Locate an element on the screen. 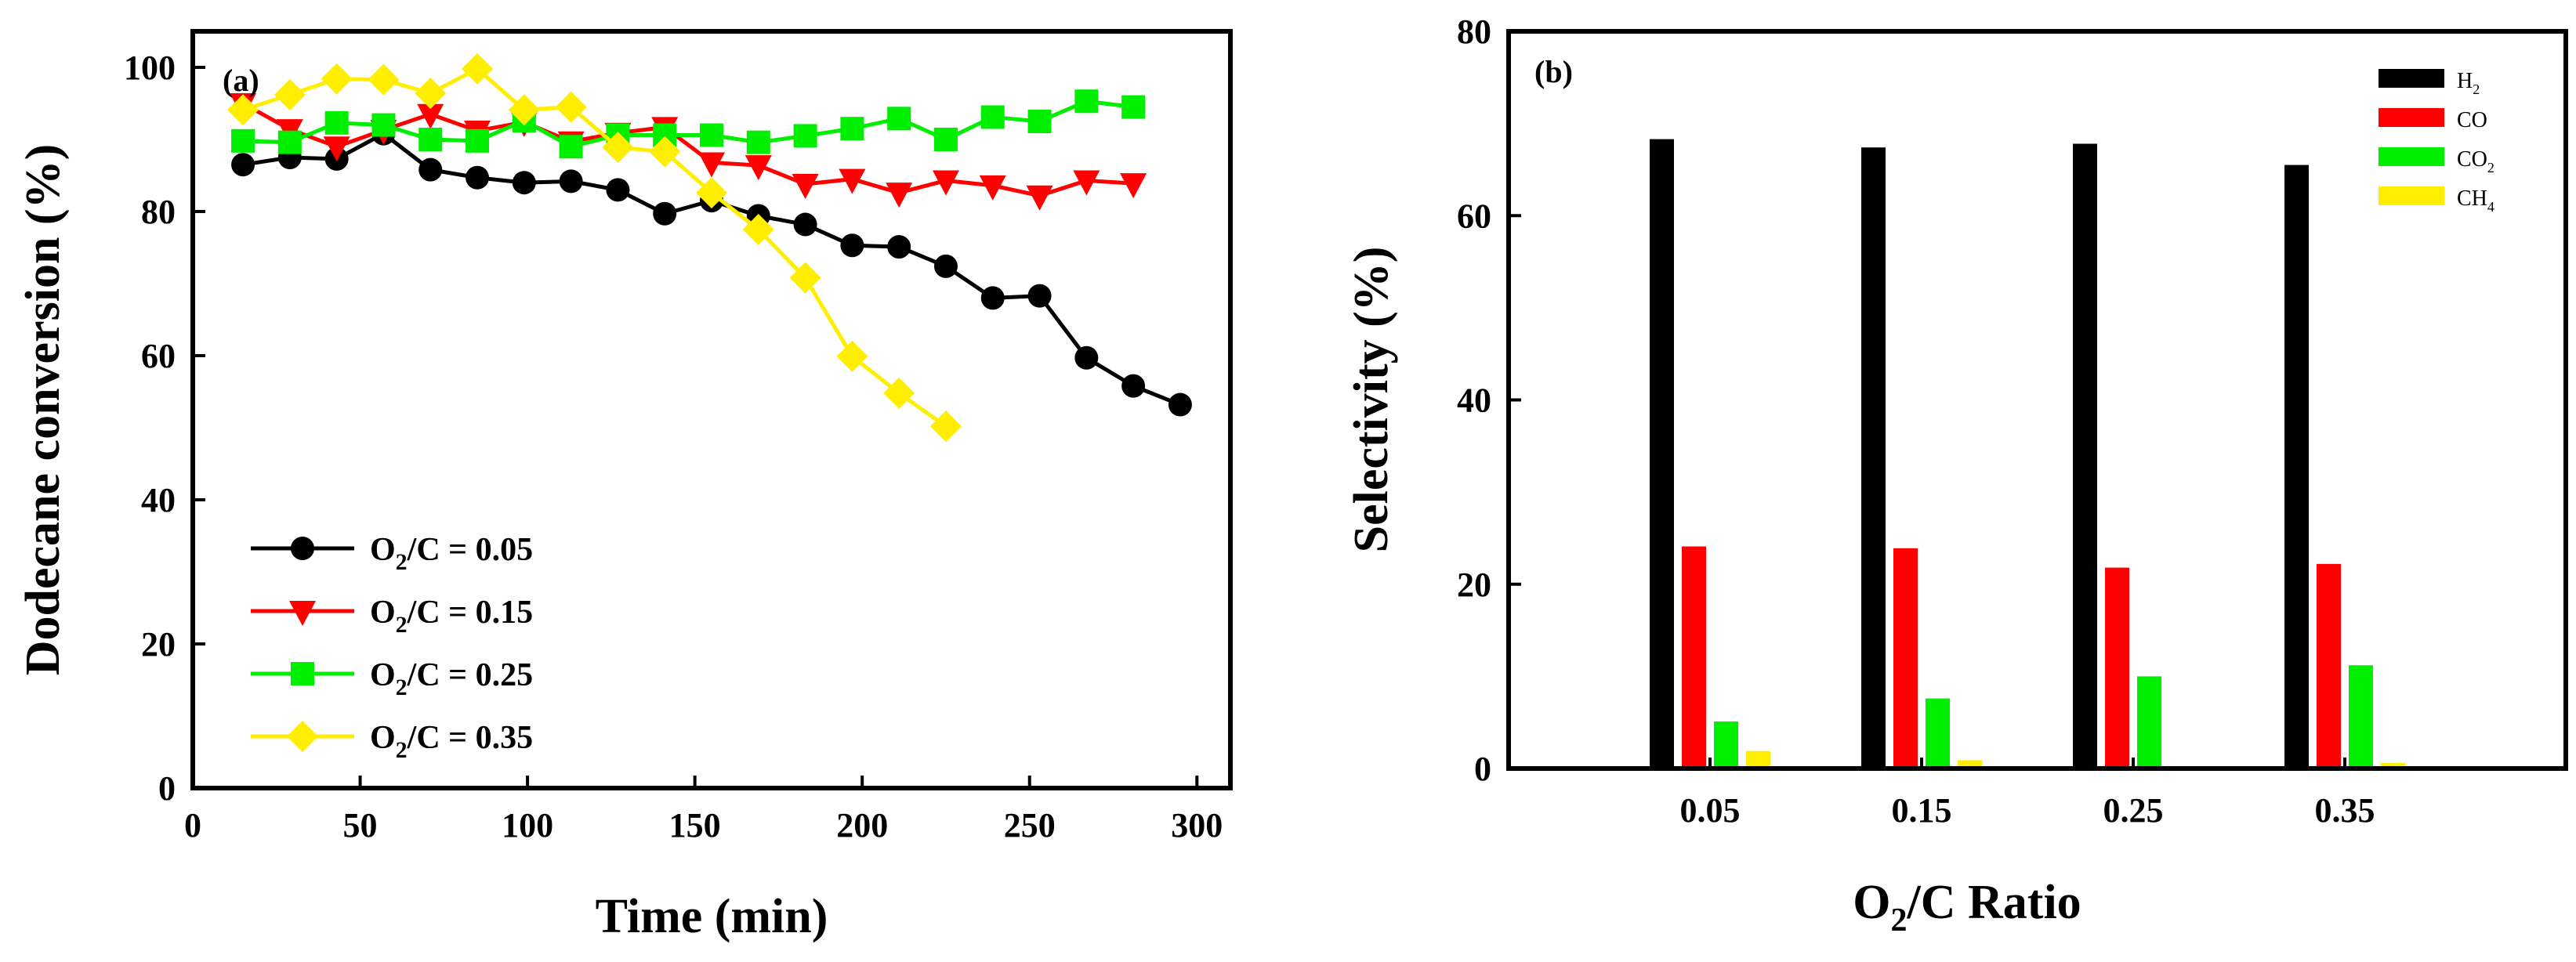 The image size is (2576, 962). a-x-tick-label: 200 is located at coordinates (862, 825).